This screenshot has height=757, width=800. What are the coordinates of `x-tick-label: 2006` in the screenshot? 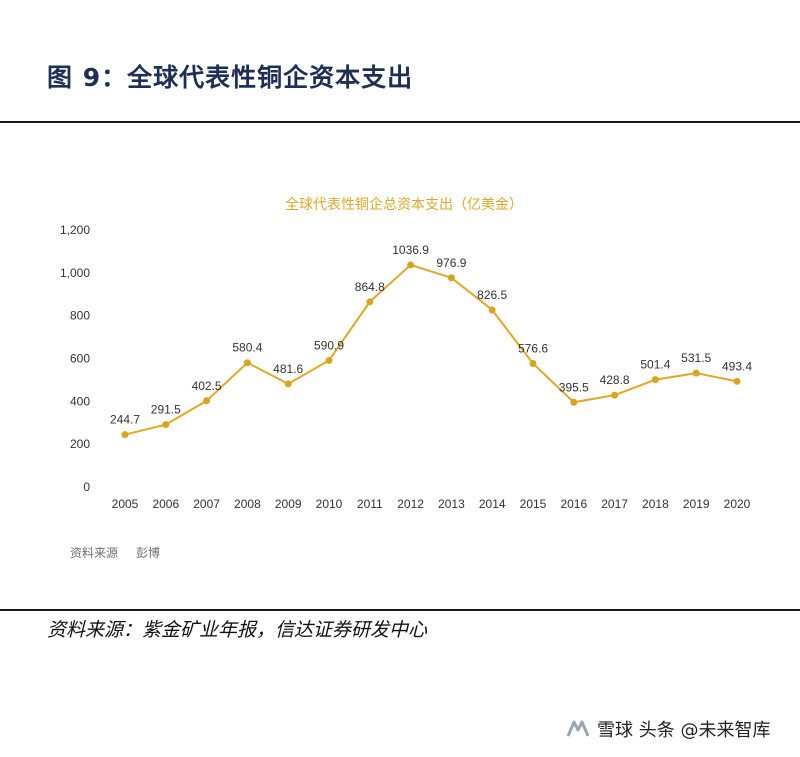 It's located at (165, 504).